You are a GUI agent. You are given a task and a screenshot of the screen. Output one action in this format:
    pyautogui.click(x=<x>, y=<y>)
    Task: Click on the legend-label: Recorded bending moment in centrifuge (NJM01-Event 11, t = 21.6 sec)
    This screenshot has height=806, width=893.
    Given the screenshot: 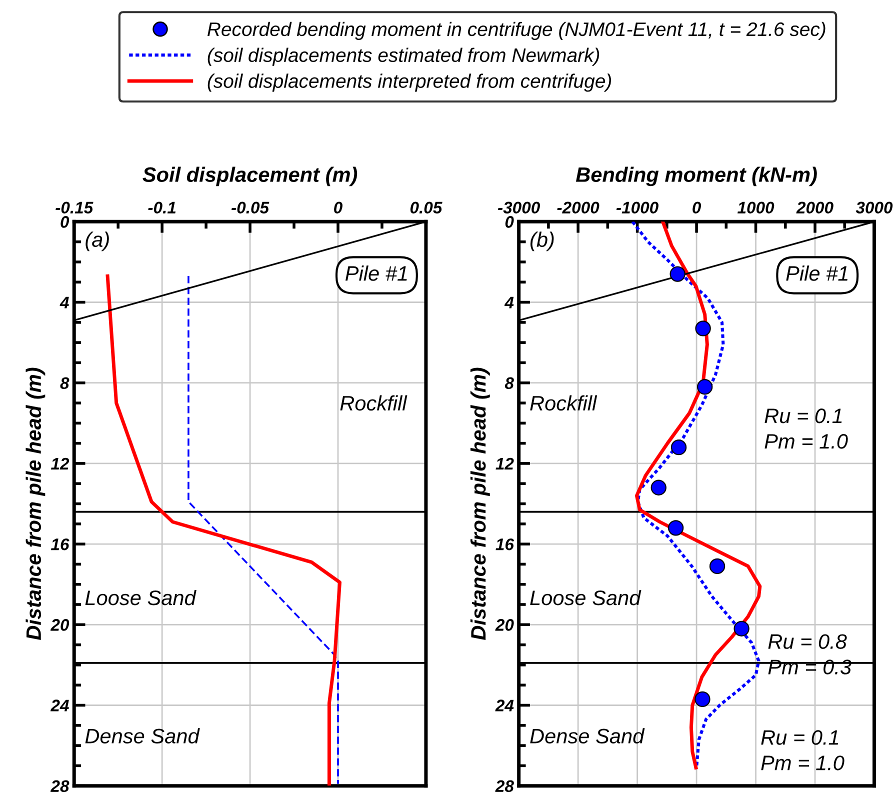 What is the action you would take?
    pyautogui.click(x=517, y=31)
    